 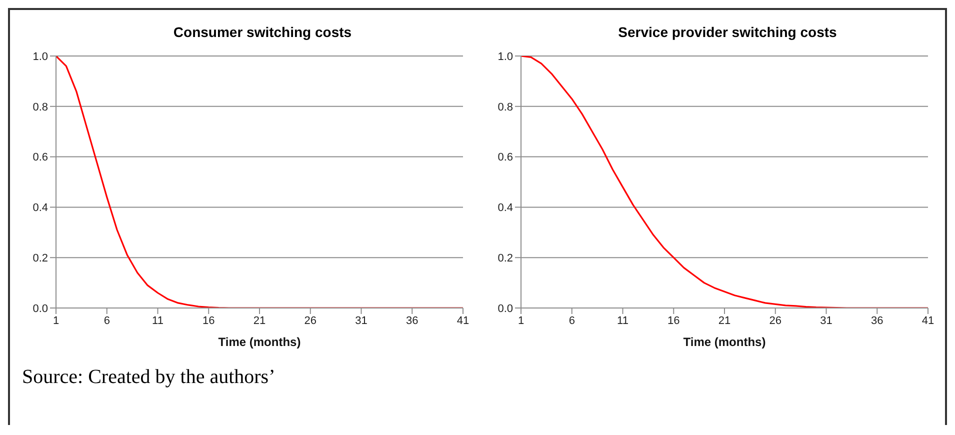 I want to click on source-note: Source: Created by the authors’, so click(x=149, y=377).